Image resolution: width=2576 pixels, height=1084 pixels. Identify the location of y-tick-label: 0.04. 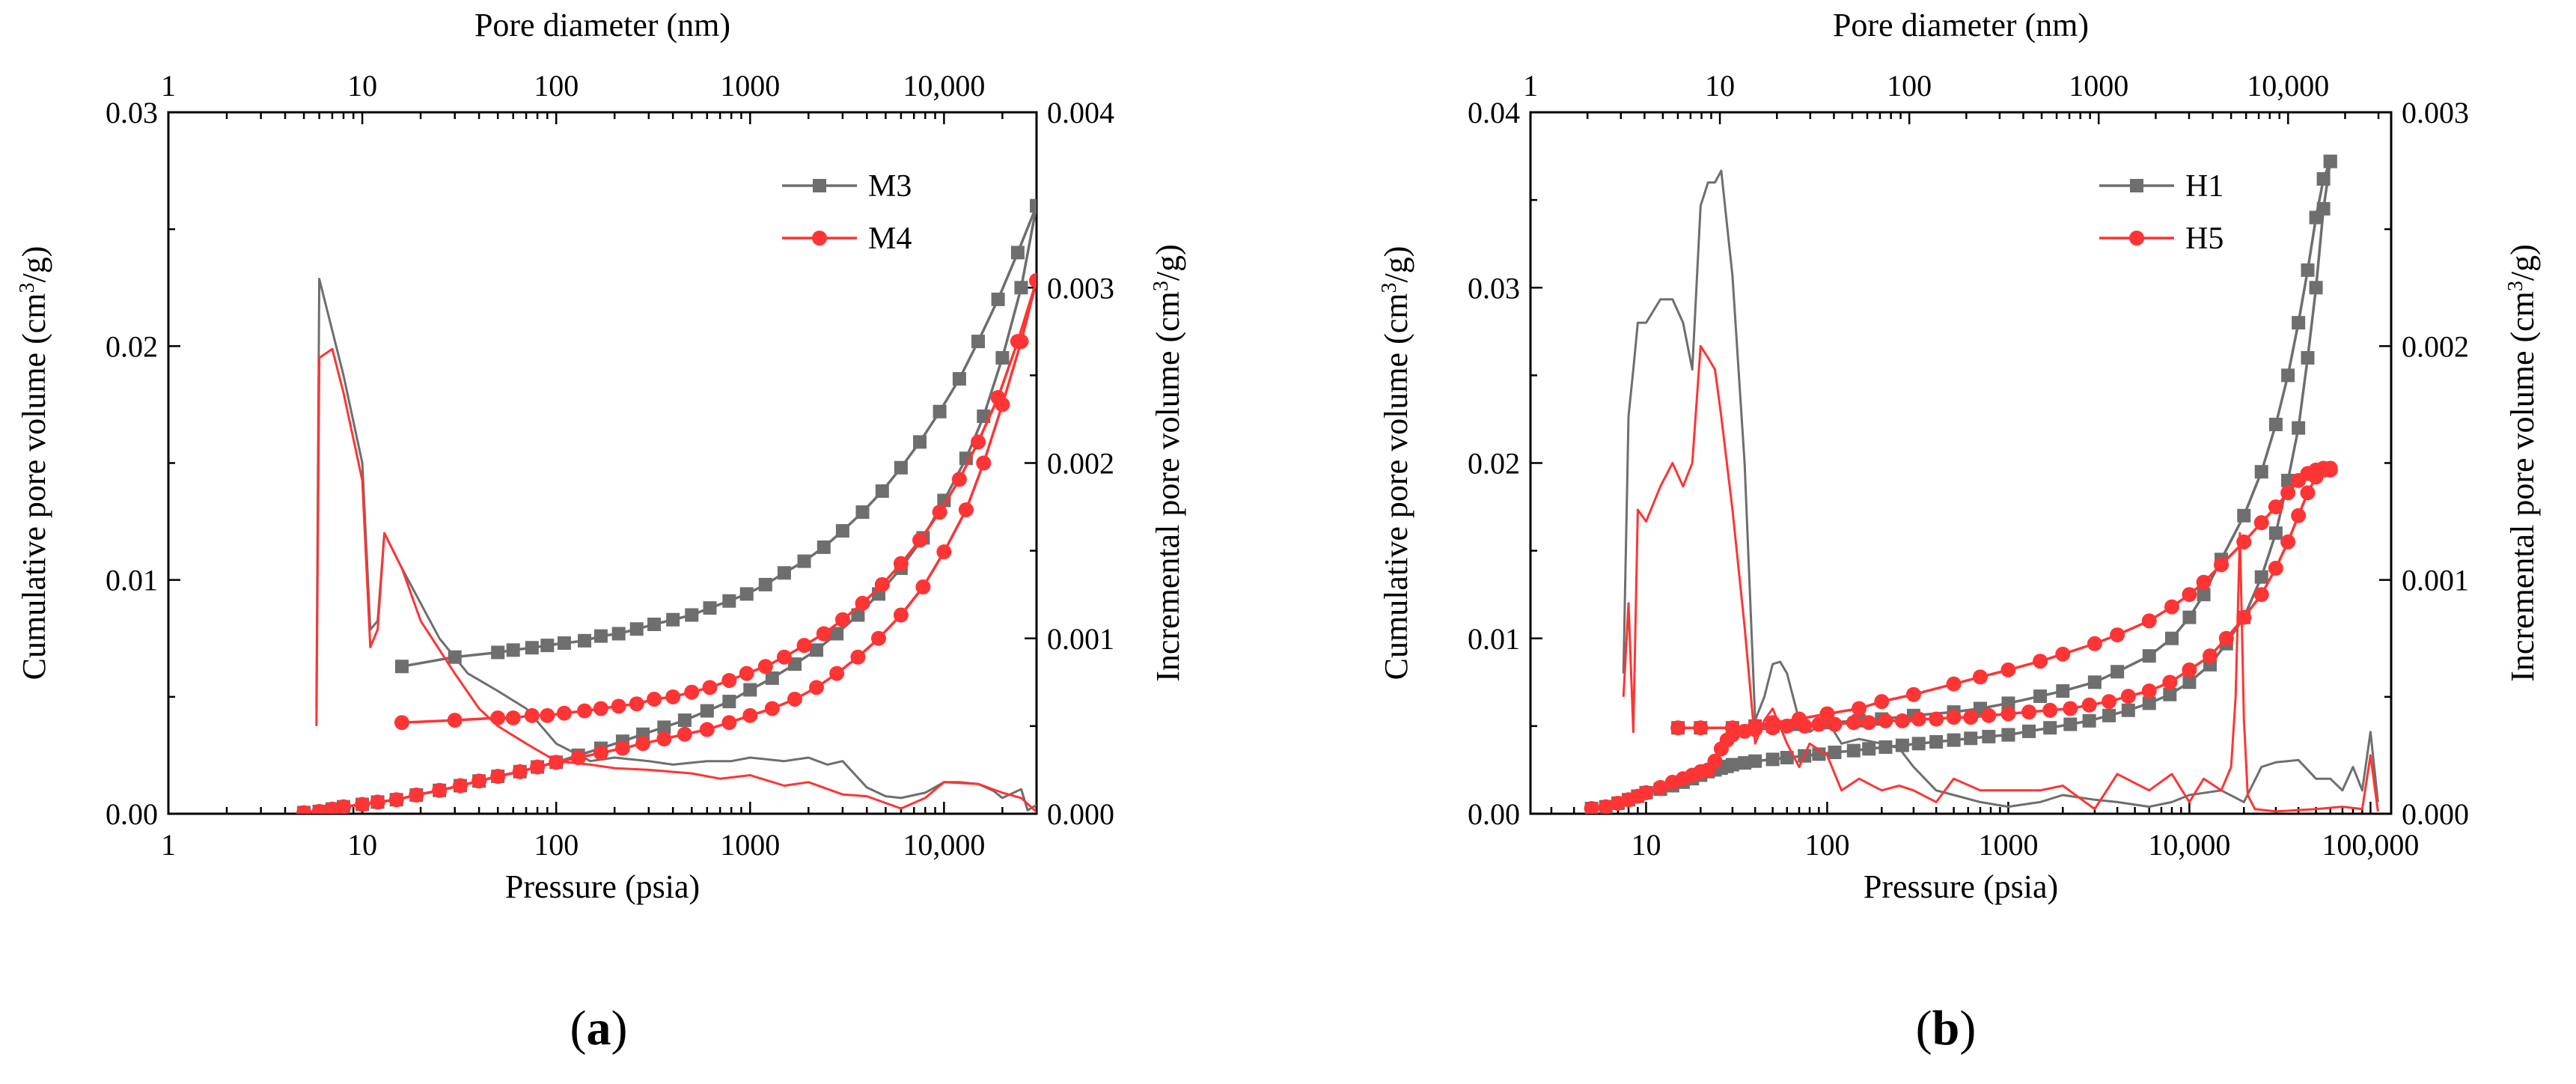
(1494, 113).